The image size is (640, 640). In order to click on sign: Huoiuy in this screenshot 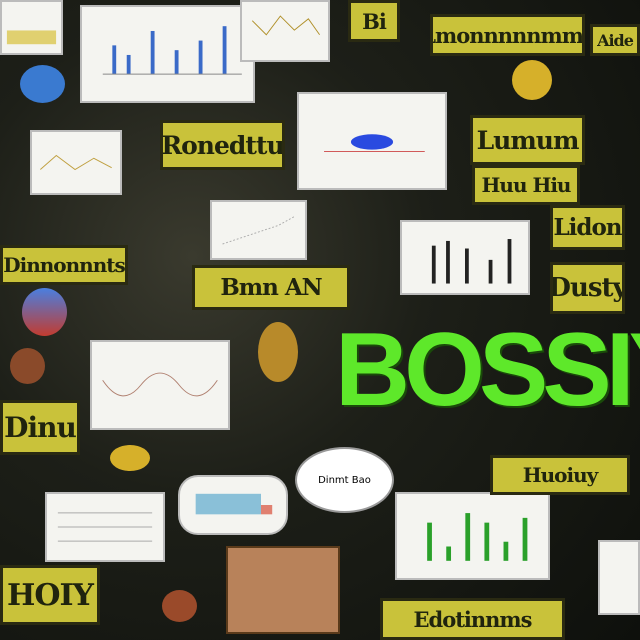, I will do `click(560, 475)`.